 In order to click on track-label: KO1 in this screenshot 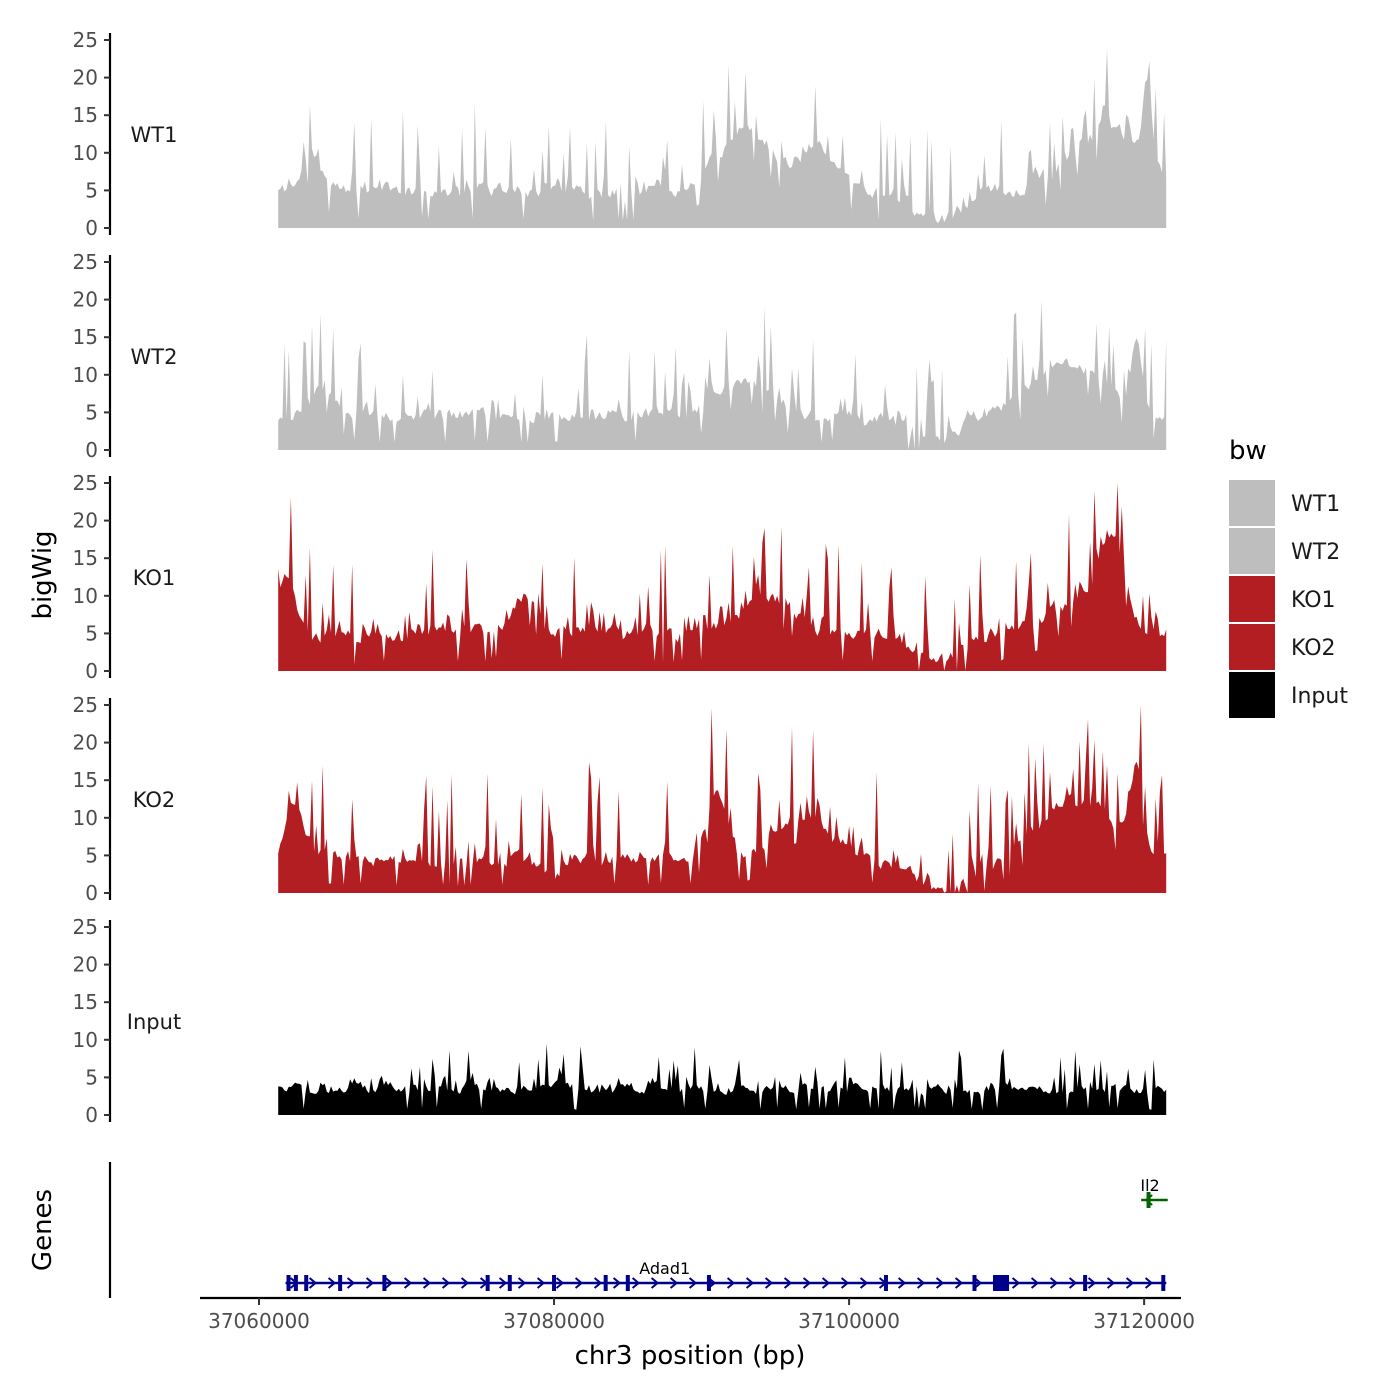, I will do `click(154, 578)`.